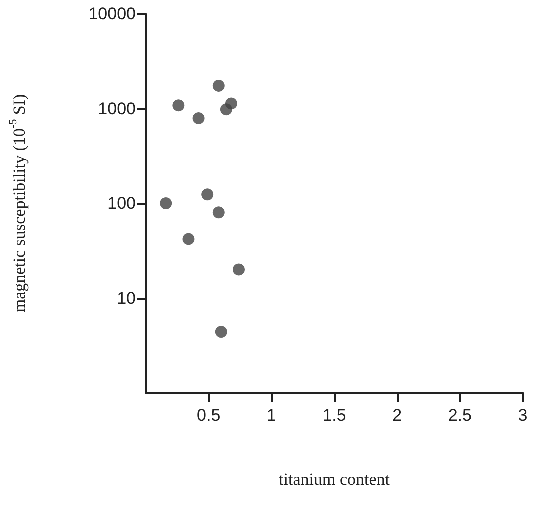 This screenshot has width=535, height=508. What do you see at coordinates (117, 108) in the screenshot?
I see `y-tick-label: 1000` at bounding box center [117, 108].